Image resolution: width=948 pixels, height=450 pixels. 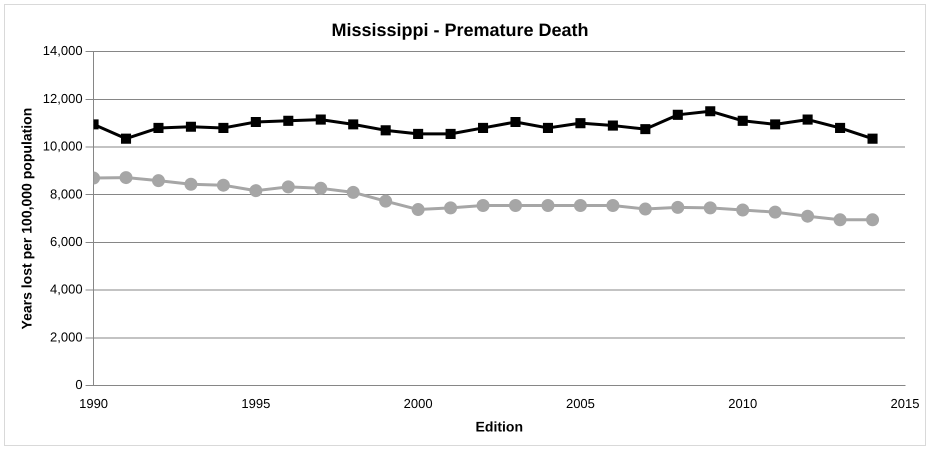 I want to click on x-tick-label: 2015, so click(x=905, y=403).